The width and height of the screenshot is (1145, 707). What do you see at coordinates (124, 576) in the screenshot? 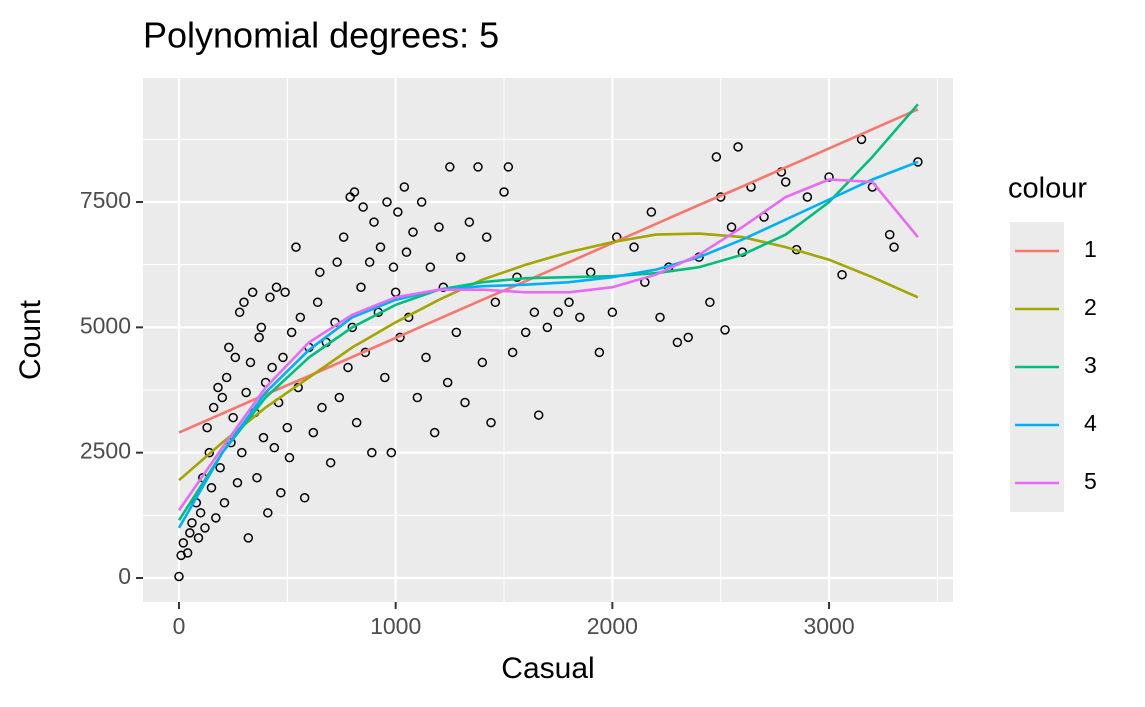
I see `y-tick-label: 0` at bounding box center [124, 576].